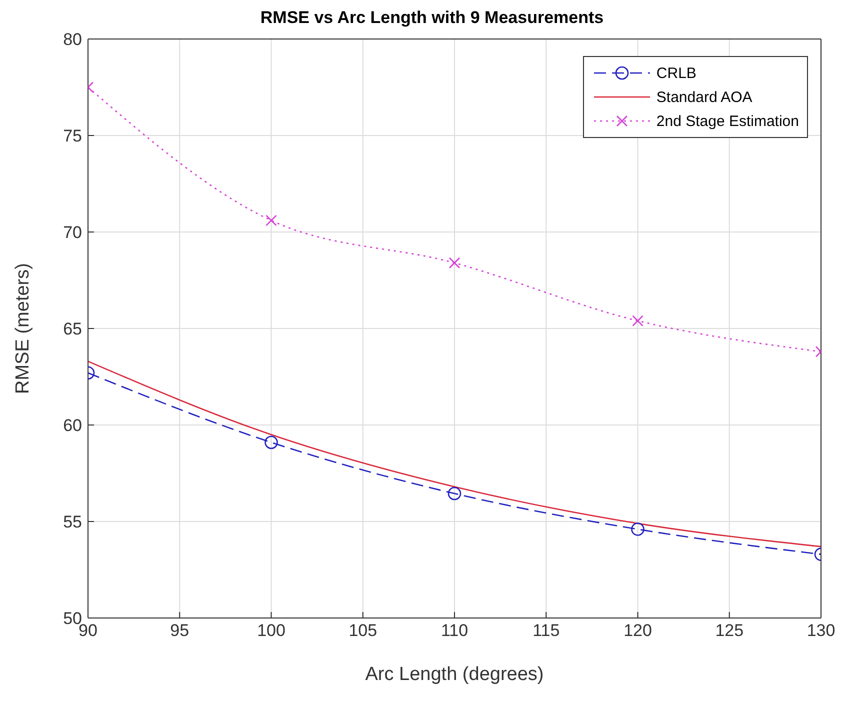  I want to click on chart-title: RMSE vs Arc Length with 9 Measurements, so click(432, 18).